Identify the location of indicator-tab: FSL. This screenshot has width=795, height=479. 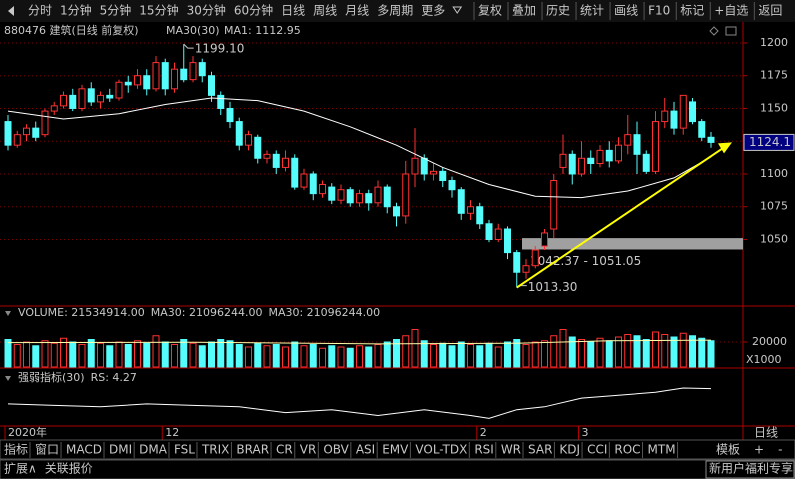
(184, 450).